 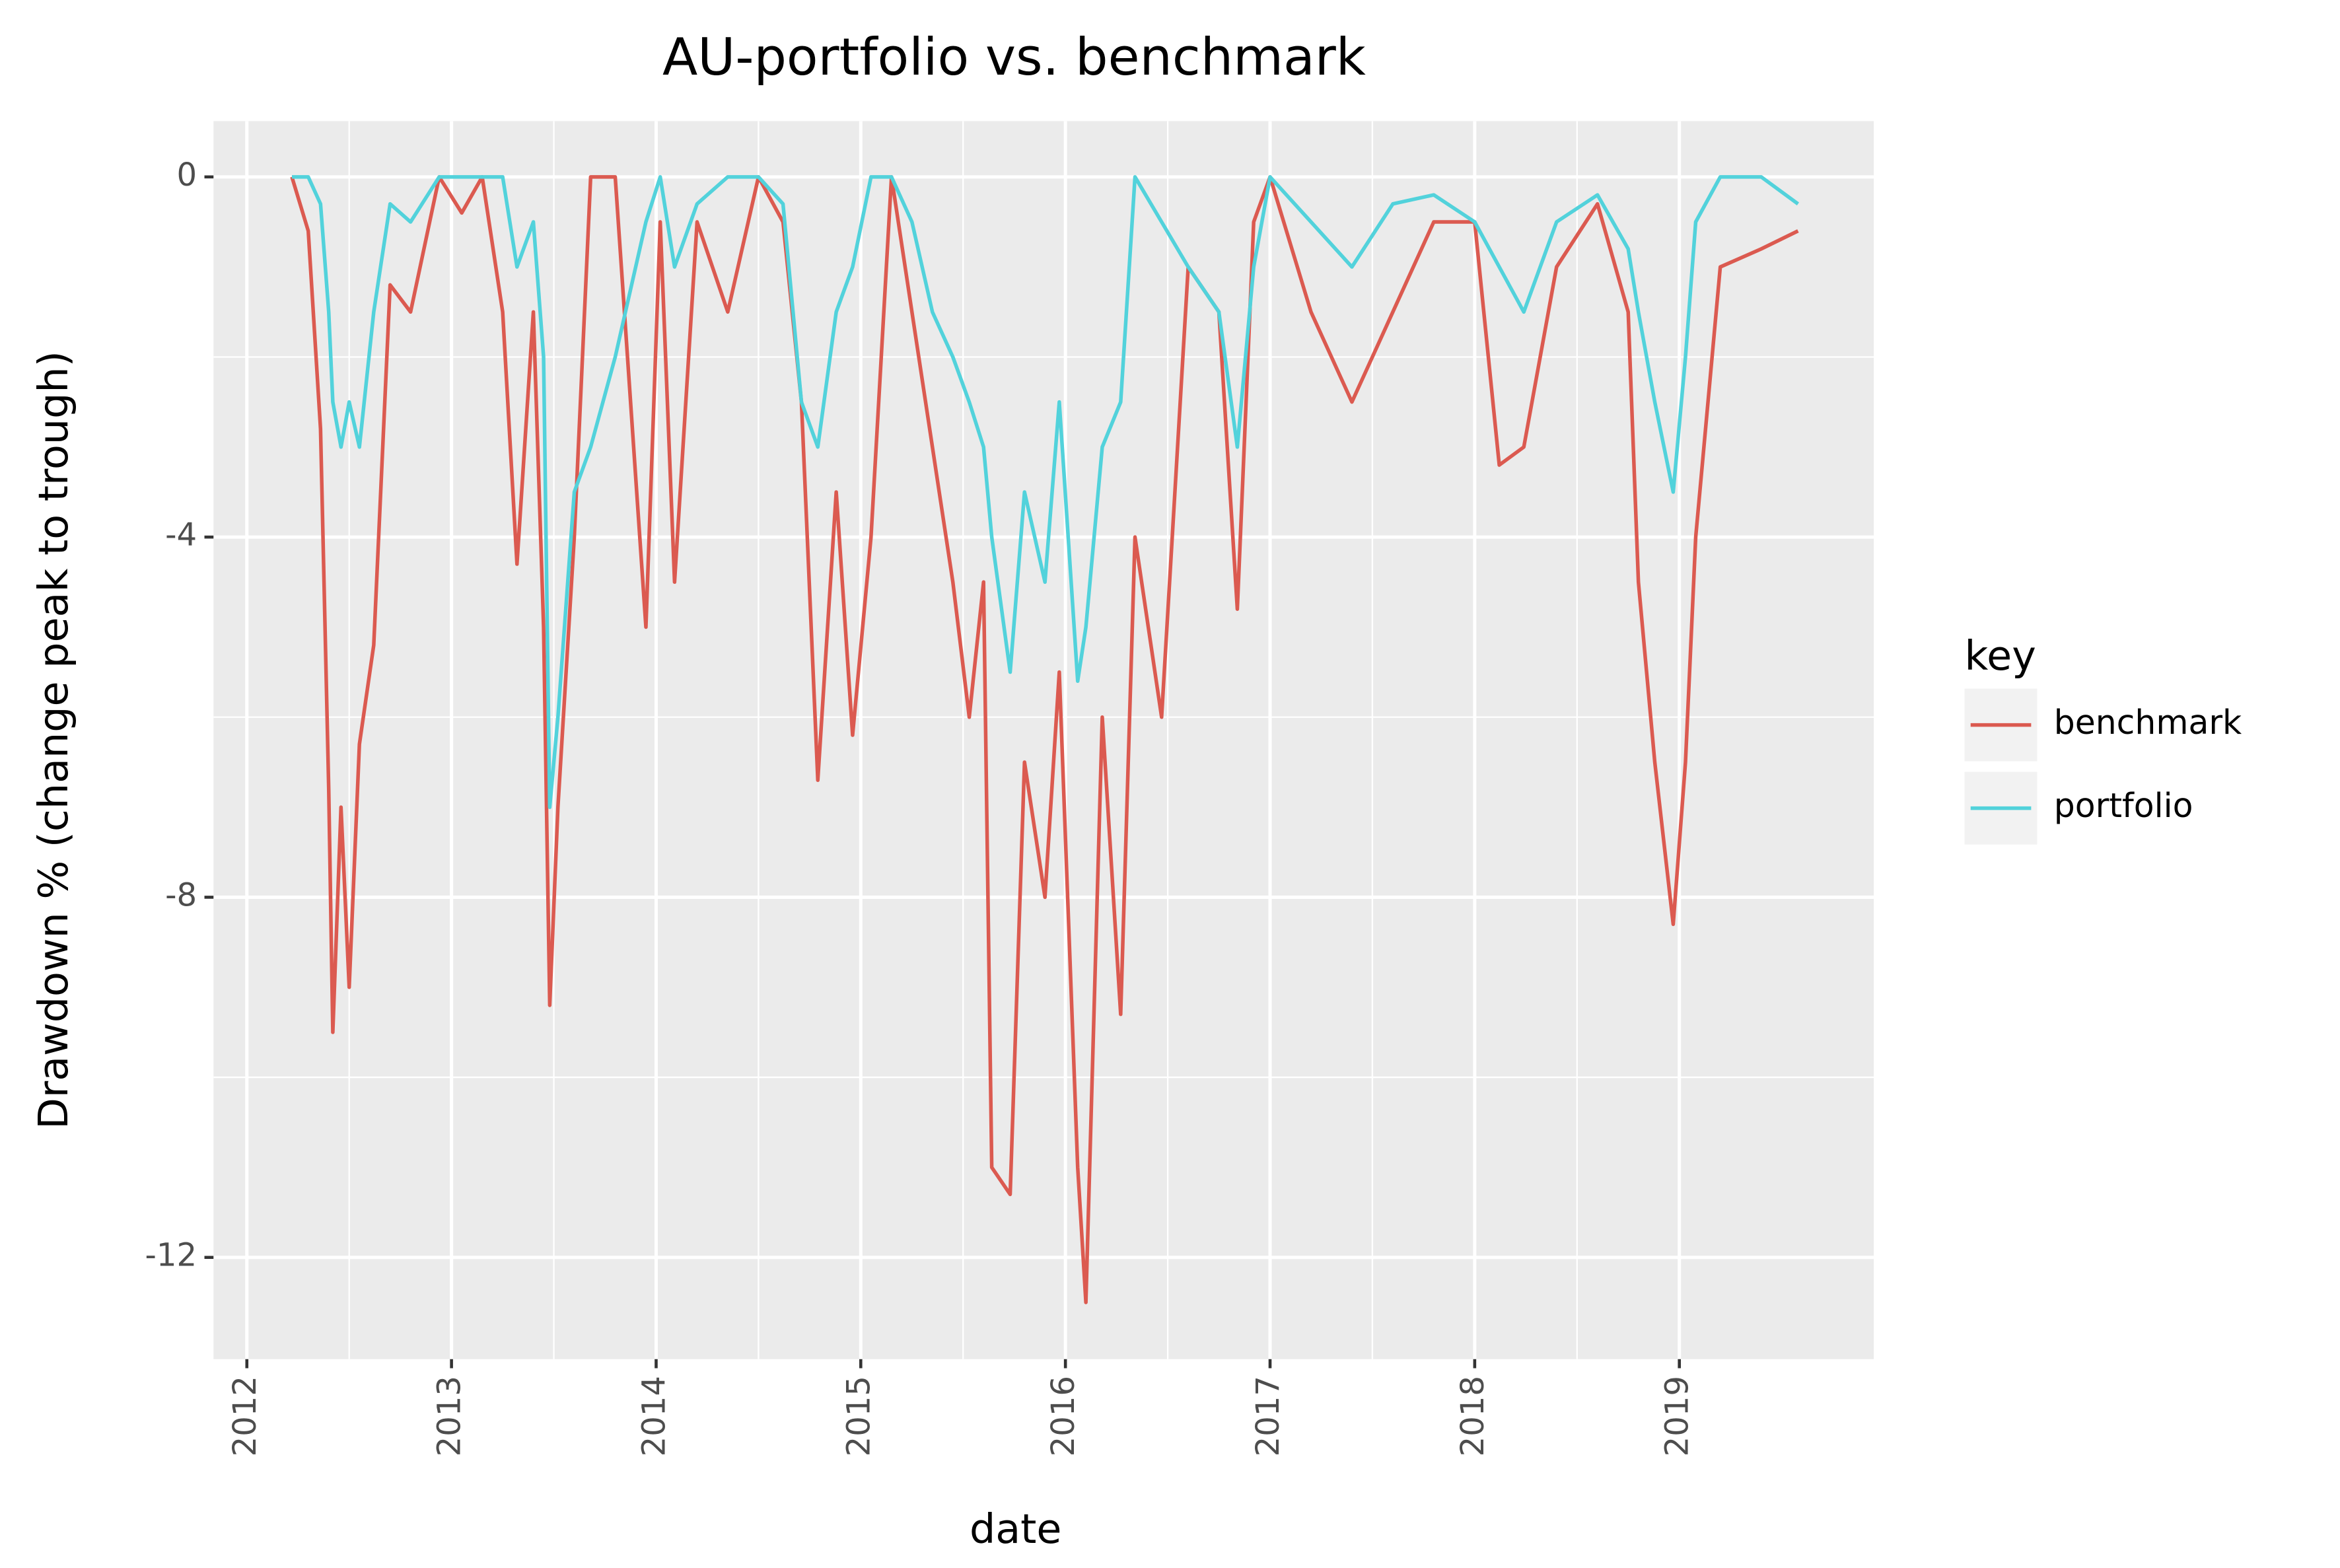 What do you see at coordinates (1268, 1416) in the screenshot?
I see `x-tick-label: 2017` at bounding box center [1268, 1416].